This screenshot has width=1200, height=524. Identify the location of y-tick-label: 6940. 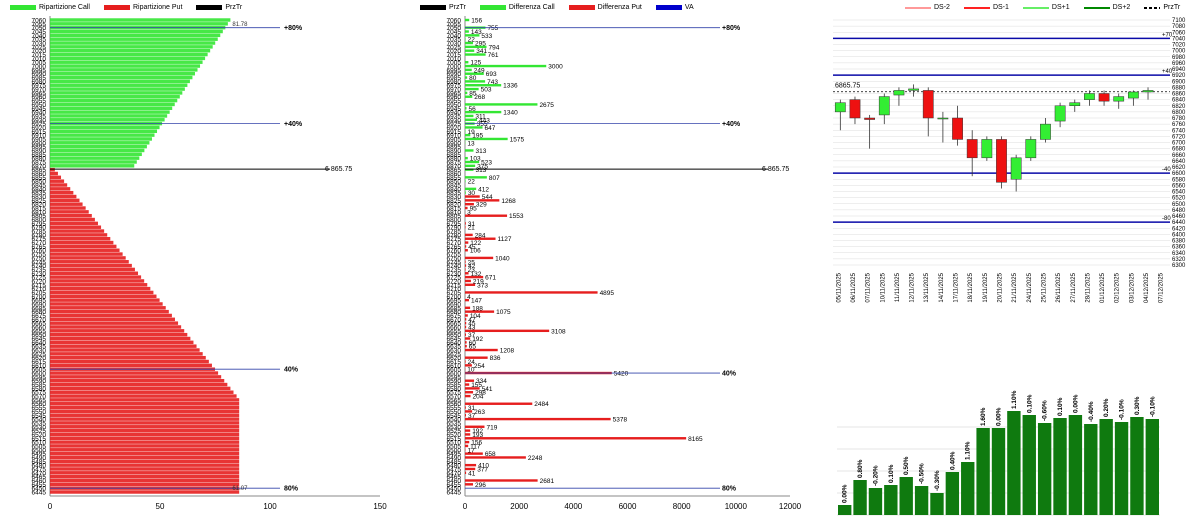
(1179, 70).